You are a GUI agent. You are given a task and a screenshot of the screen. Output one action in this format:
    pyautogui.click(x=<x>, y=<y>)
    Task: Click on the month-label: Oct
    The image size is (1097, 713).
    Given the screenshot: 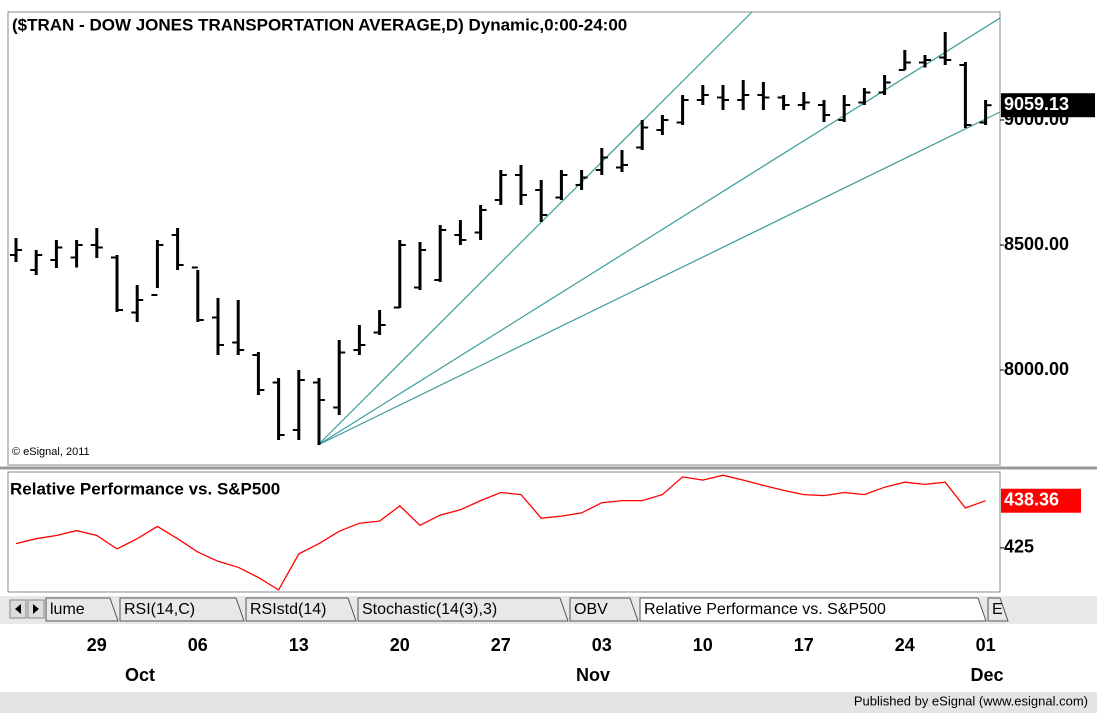 What is the action you would take?
    pyautogui.click(x=140, y=675)
    